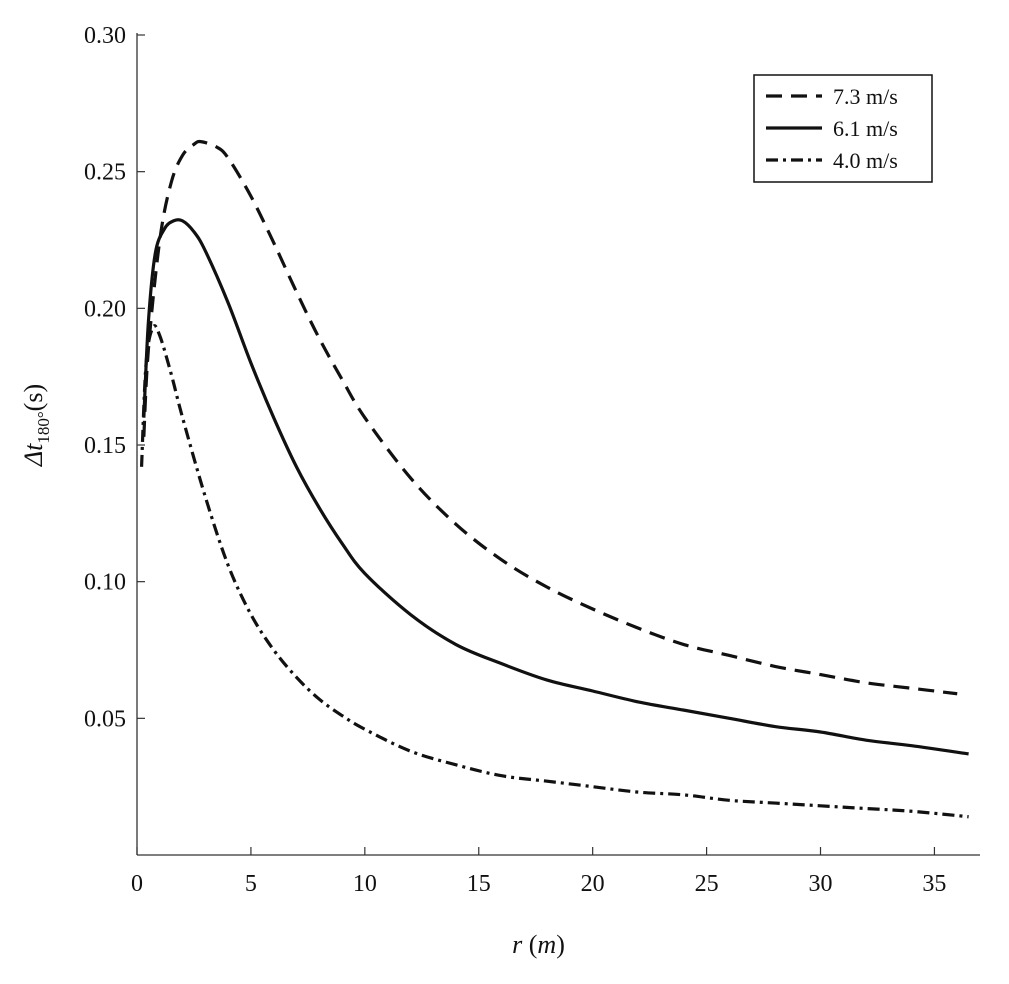 The width and height of the screenshot is (1009, 984). I want to click on legend: 7.3 m/s 6.1 m/s 4.0 m/s, so click(843, 128).